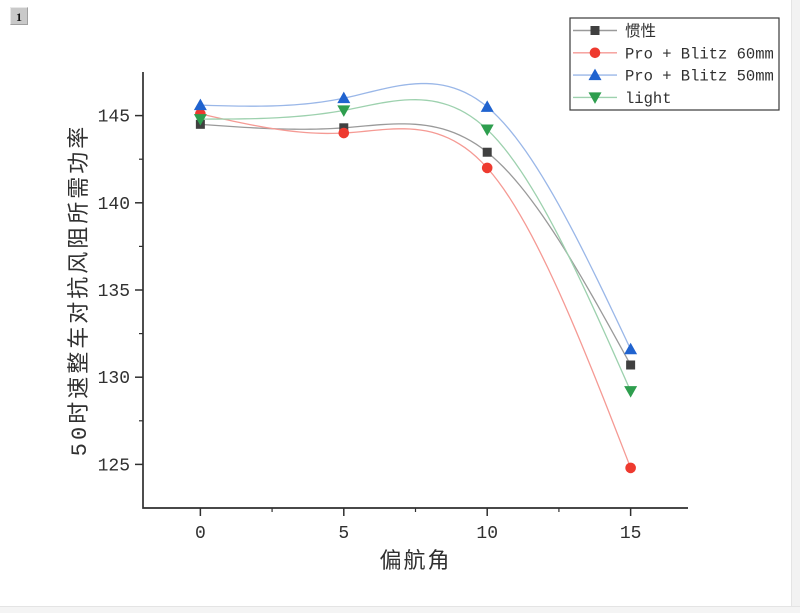  Describe the element at coordinates (19, 16) in the screenshot. I see `layer-button: 1` at that location.